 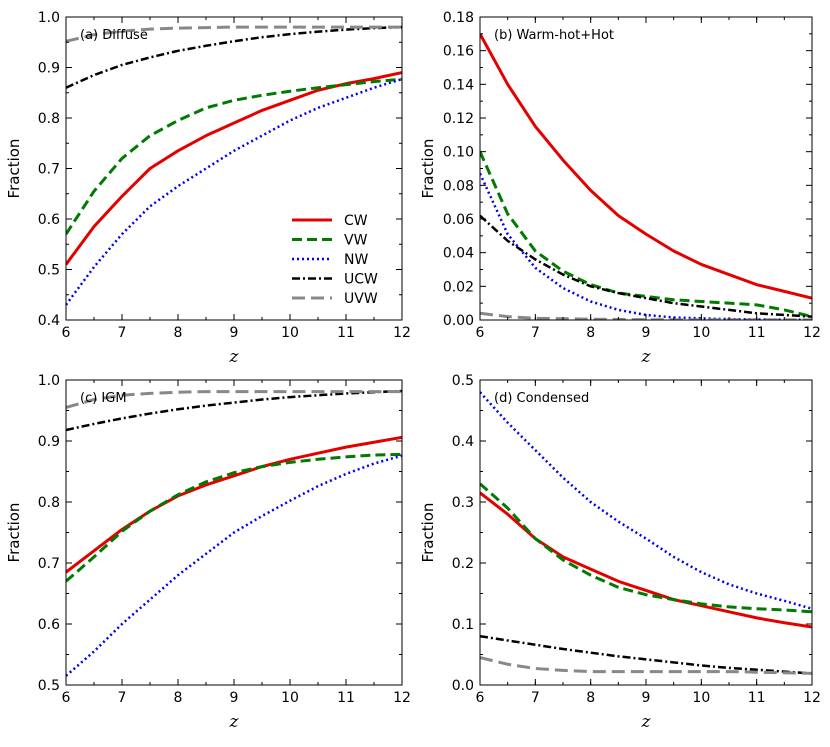 What do you see at coordinates (361, 280) in the screenshot?
I see `legend-label-ucw: UCW` at bounding box center [361, 280].